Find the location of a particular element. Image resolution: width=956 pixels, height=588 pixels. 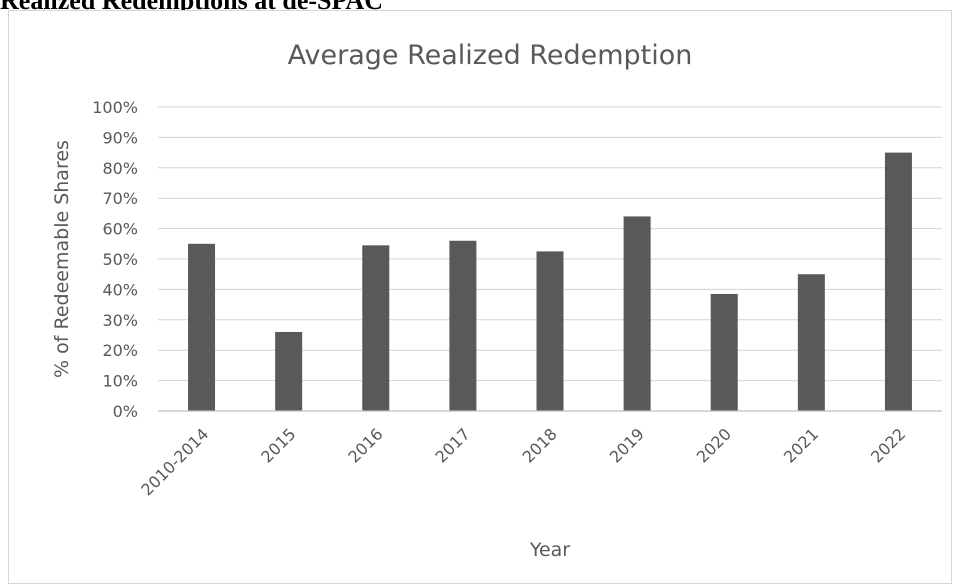

bar-2010-2014 is located at coordinates (202, 327).